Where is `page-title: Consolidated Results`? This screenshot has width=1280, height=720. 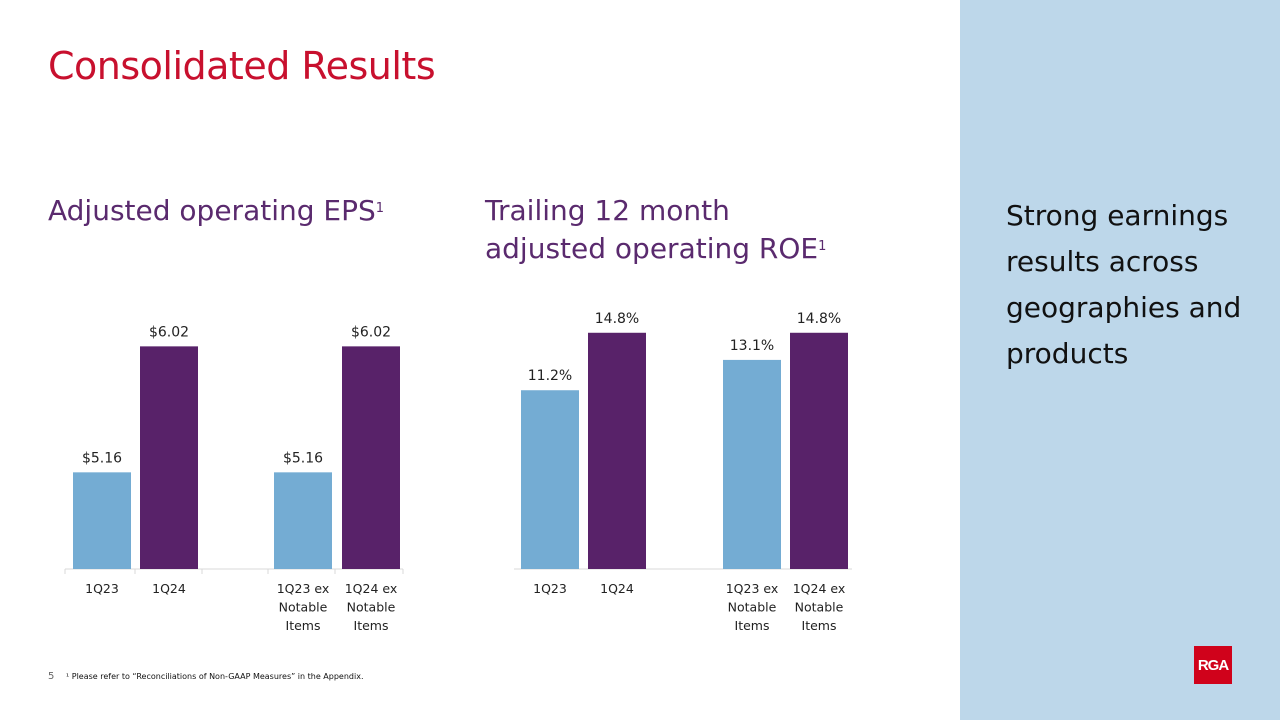 page-title: Consolidated Results is located at coordinates (242, 66).